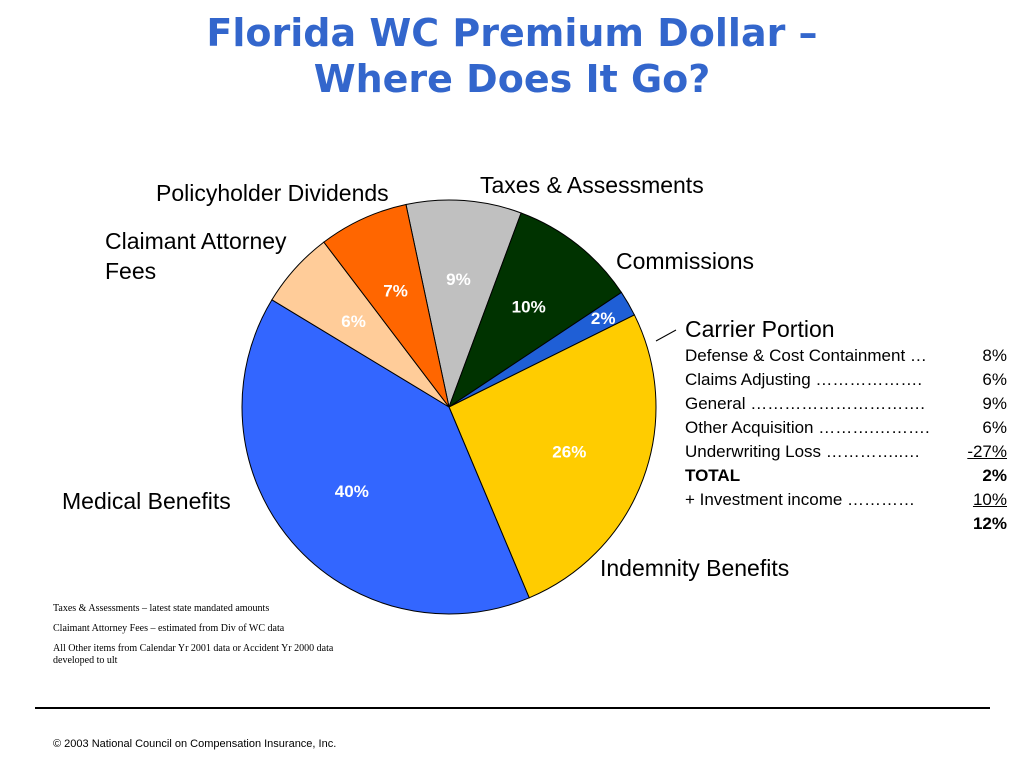 The image size is (1024, 768). I want to click on carrier-row: General …………………………. 9%, so click(849, 404).